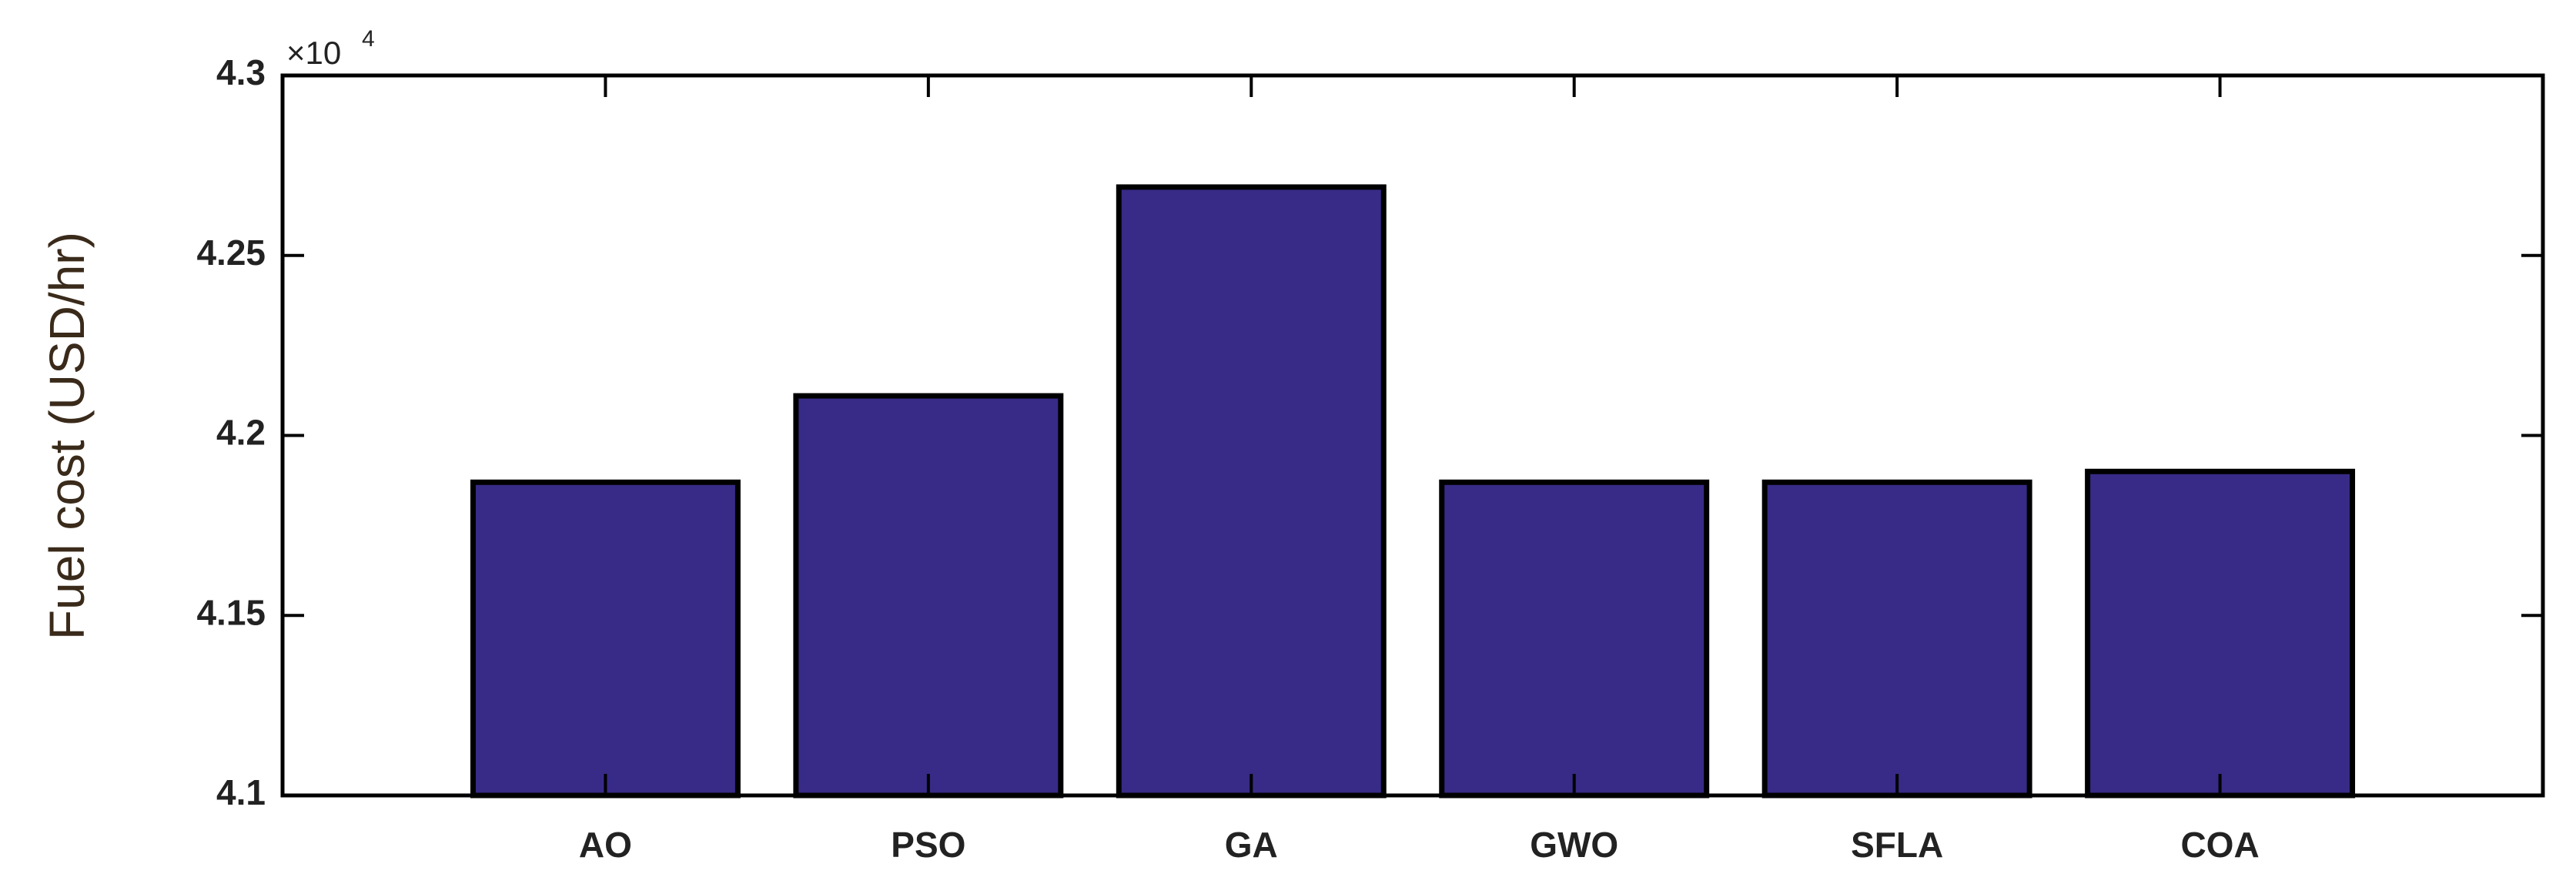  Describe the element at coordinates (1897, 845) in the screenshot. I see `x-tick-label: SFLA` at that location.